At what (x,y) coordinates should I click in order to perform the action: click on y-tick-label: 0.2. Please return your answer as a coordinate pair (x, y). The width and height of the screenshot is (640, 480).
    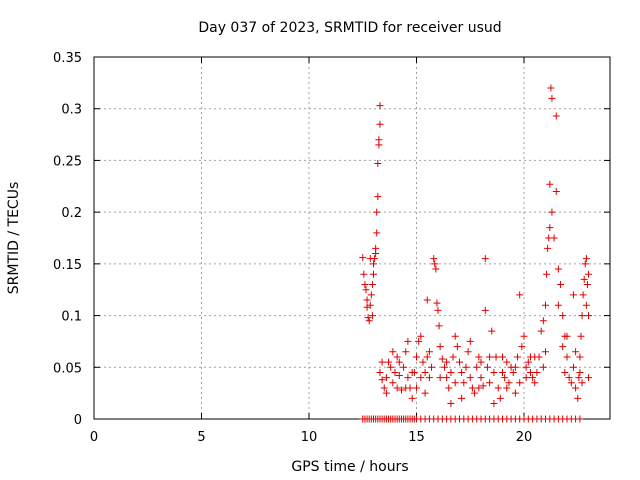
    Looking at the image, I should click on (71, 213).